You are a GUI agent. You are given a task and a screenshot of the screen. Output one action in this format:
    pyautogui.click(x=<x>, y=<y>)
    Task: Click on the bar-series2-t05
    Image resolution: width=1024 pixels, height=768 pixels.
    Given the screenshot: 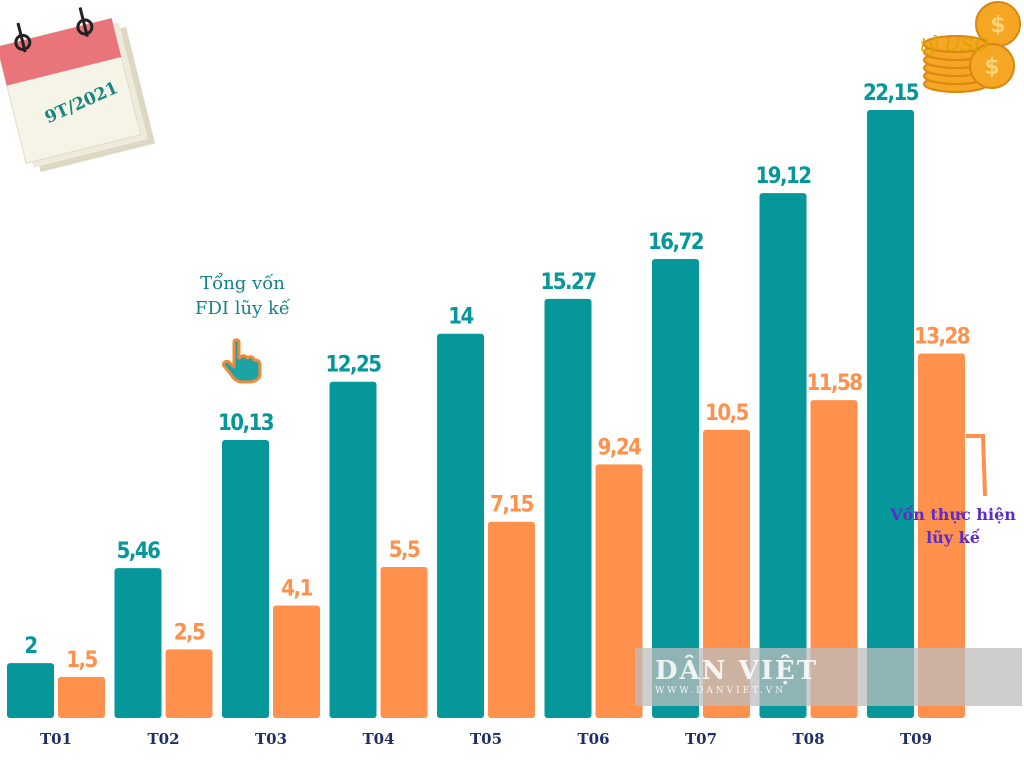 What is the action you would take?
    pyautogui.click(x=511, y=619)
    